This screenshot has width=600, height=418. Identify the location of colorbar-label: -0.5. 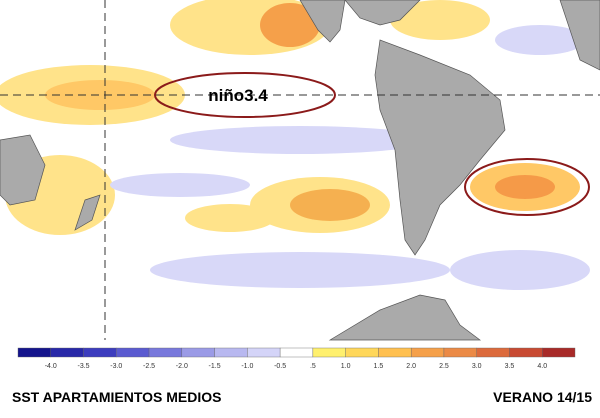
(280, 366).